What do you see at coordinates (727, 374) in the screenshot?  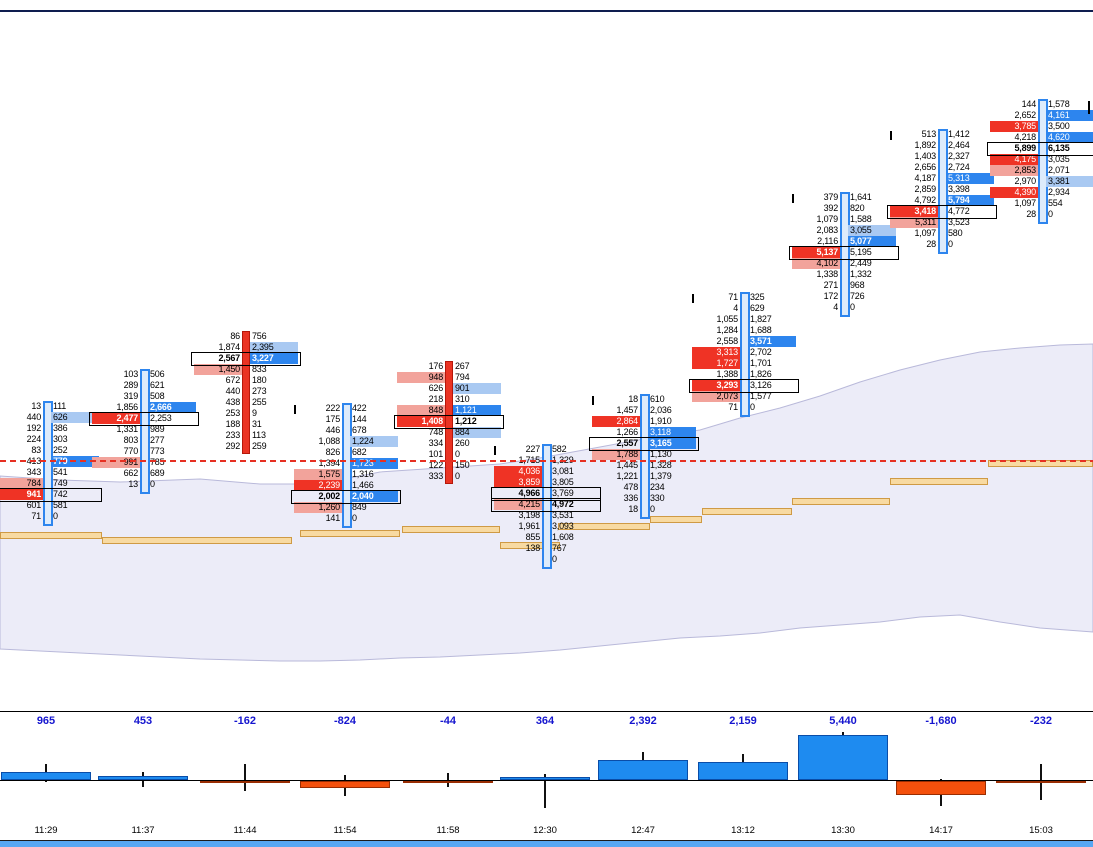 I see `bid-cell: 1,388` at bounding box center [727, 374].